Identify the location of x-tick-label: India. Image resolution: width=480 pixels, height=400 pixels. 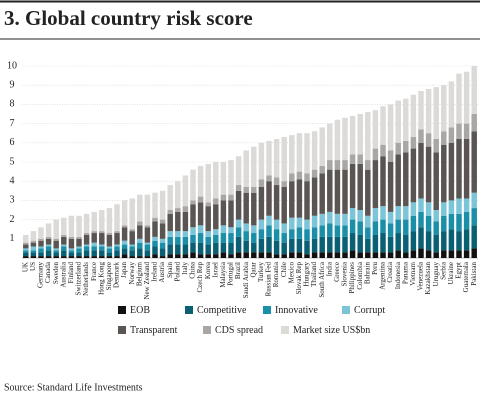
(329, 268).